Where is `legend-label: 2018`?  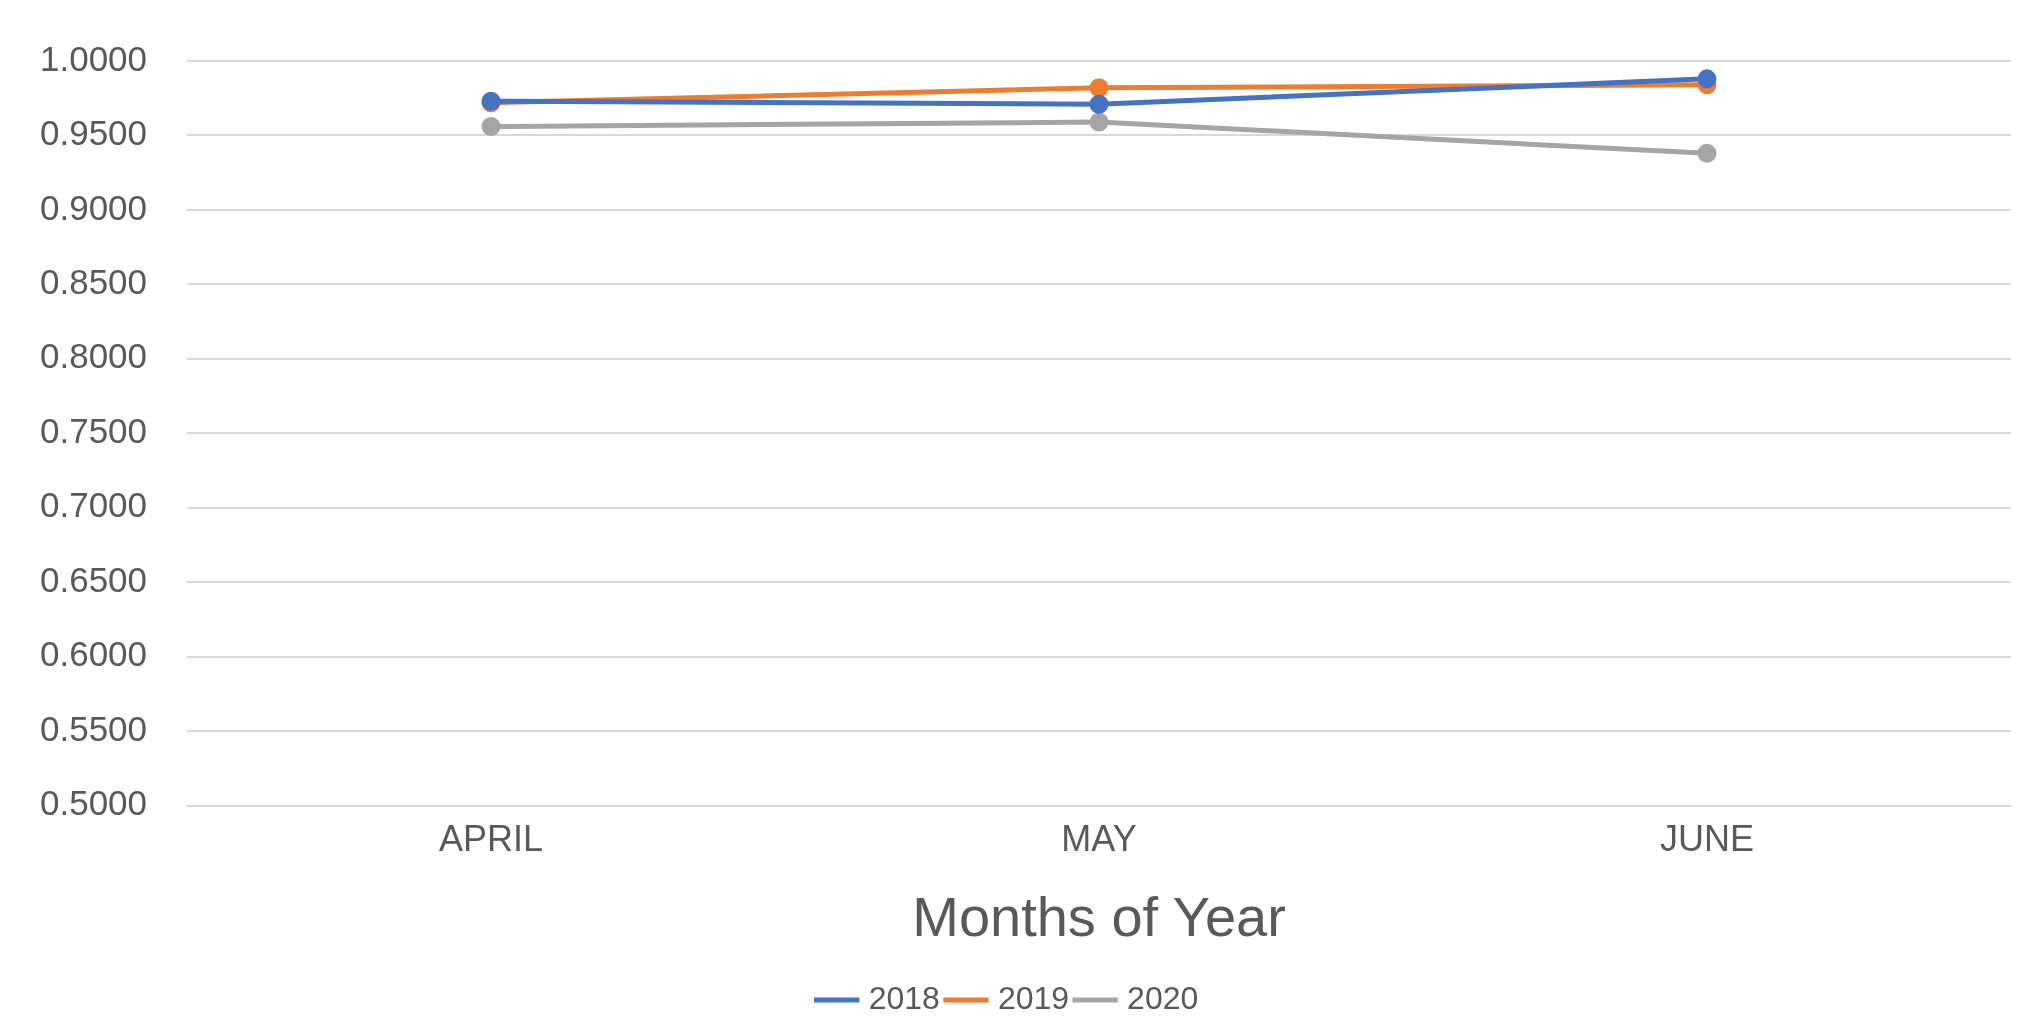 legend-label: 2018 is located at coordinates (904, 997).